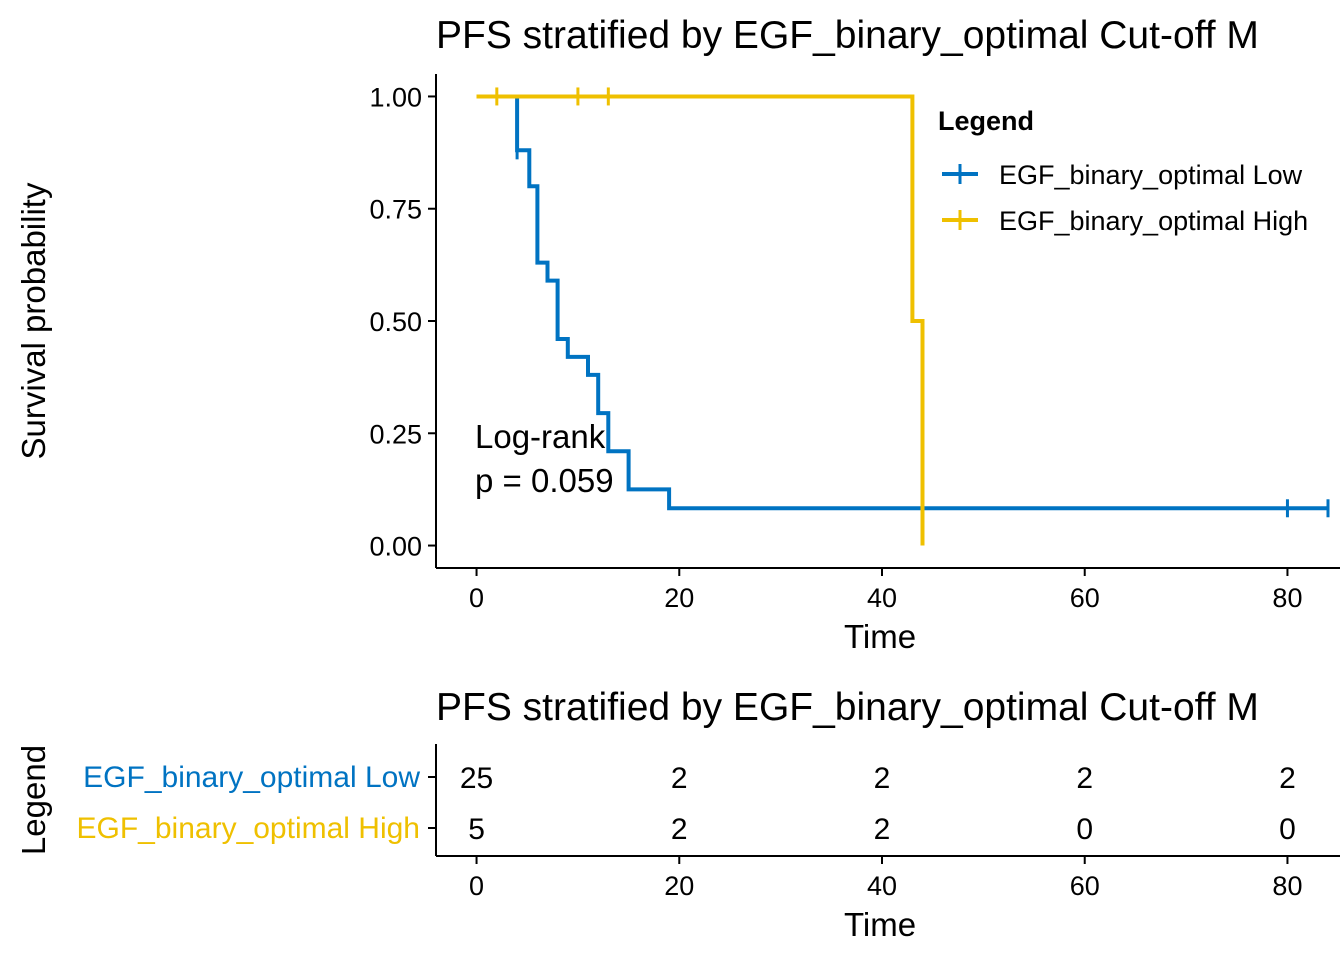  Describe the element at coordinates (395, 547) in the screenshot. I see `km-y-tick-label: 0.00` at that location.